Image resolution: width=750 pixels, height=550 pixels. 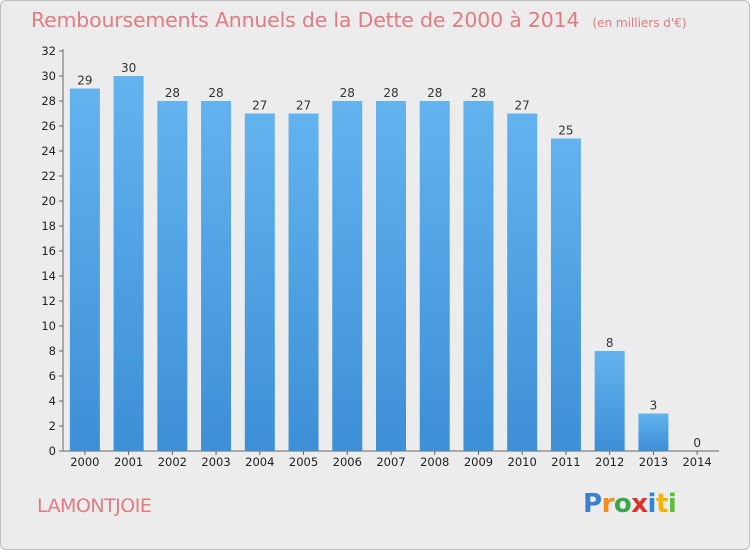 What do you see at coordinates (48, 326) in the screenshot?
I see `y-tick-label: 10` at bounding box center [48, 326].